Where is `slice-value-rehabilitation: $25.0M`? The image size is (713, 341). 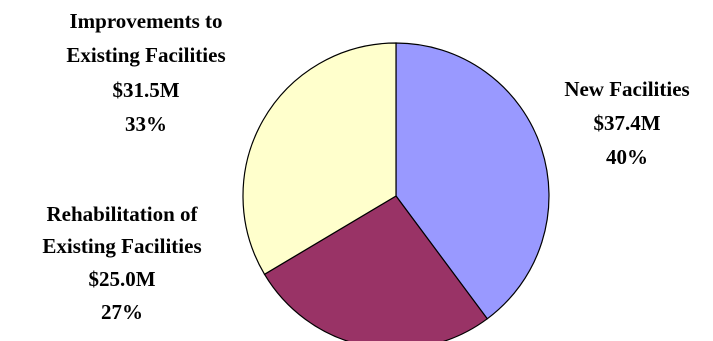
slice-value-rehabilitation: $25.0M is located at coordinates (121, 279).